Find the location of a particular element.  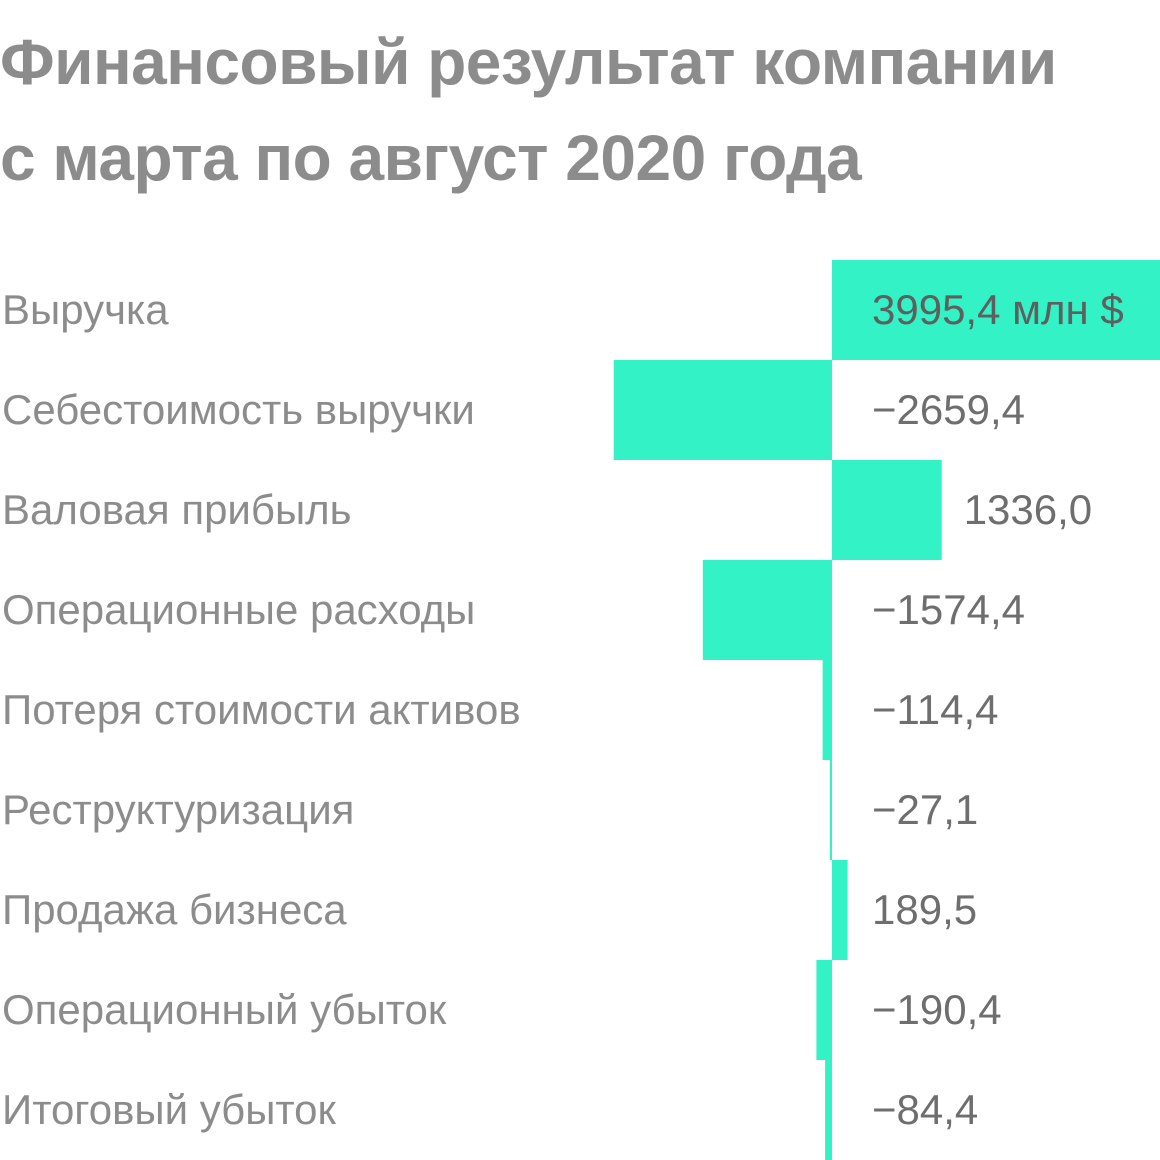

category-label-0: Выручка is located at coordinates (85, 309).